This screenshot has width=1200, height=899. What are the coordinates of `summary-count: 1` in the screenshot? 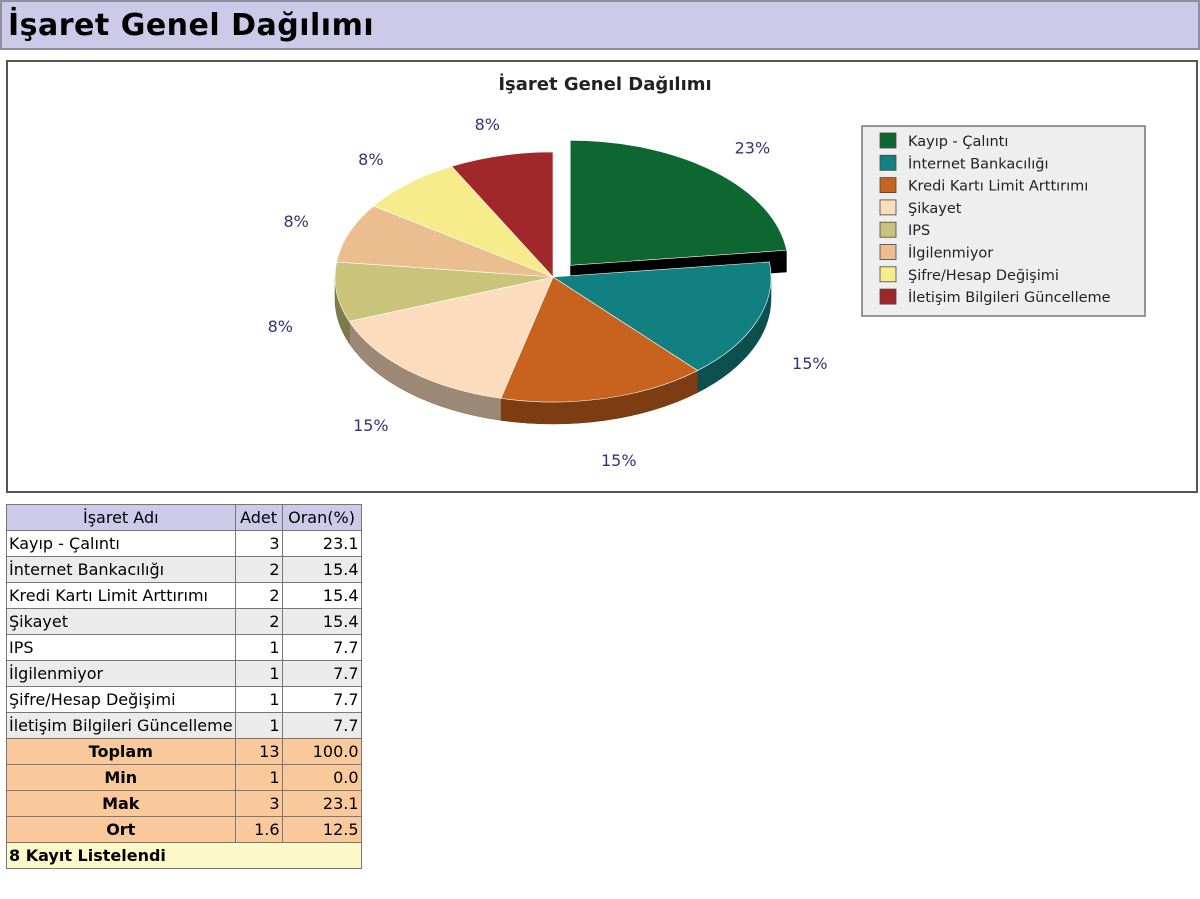 It's located at (258, 777).